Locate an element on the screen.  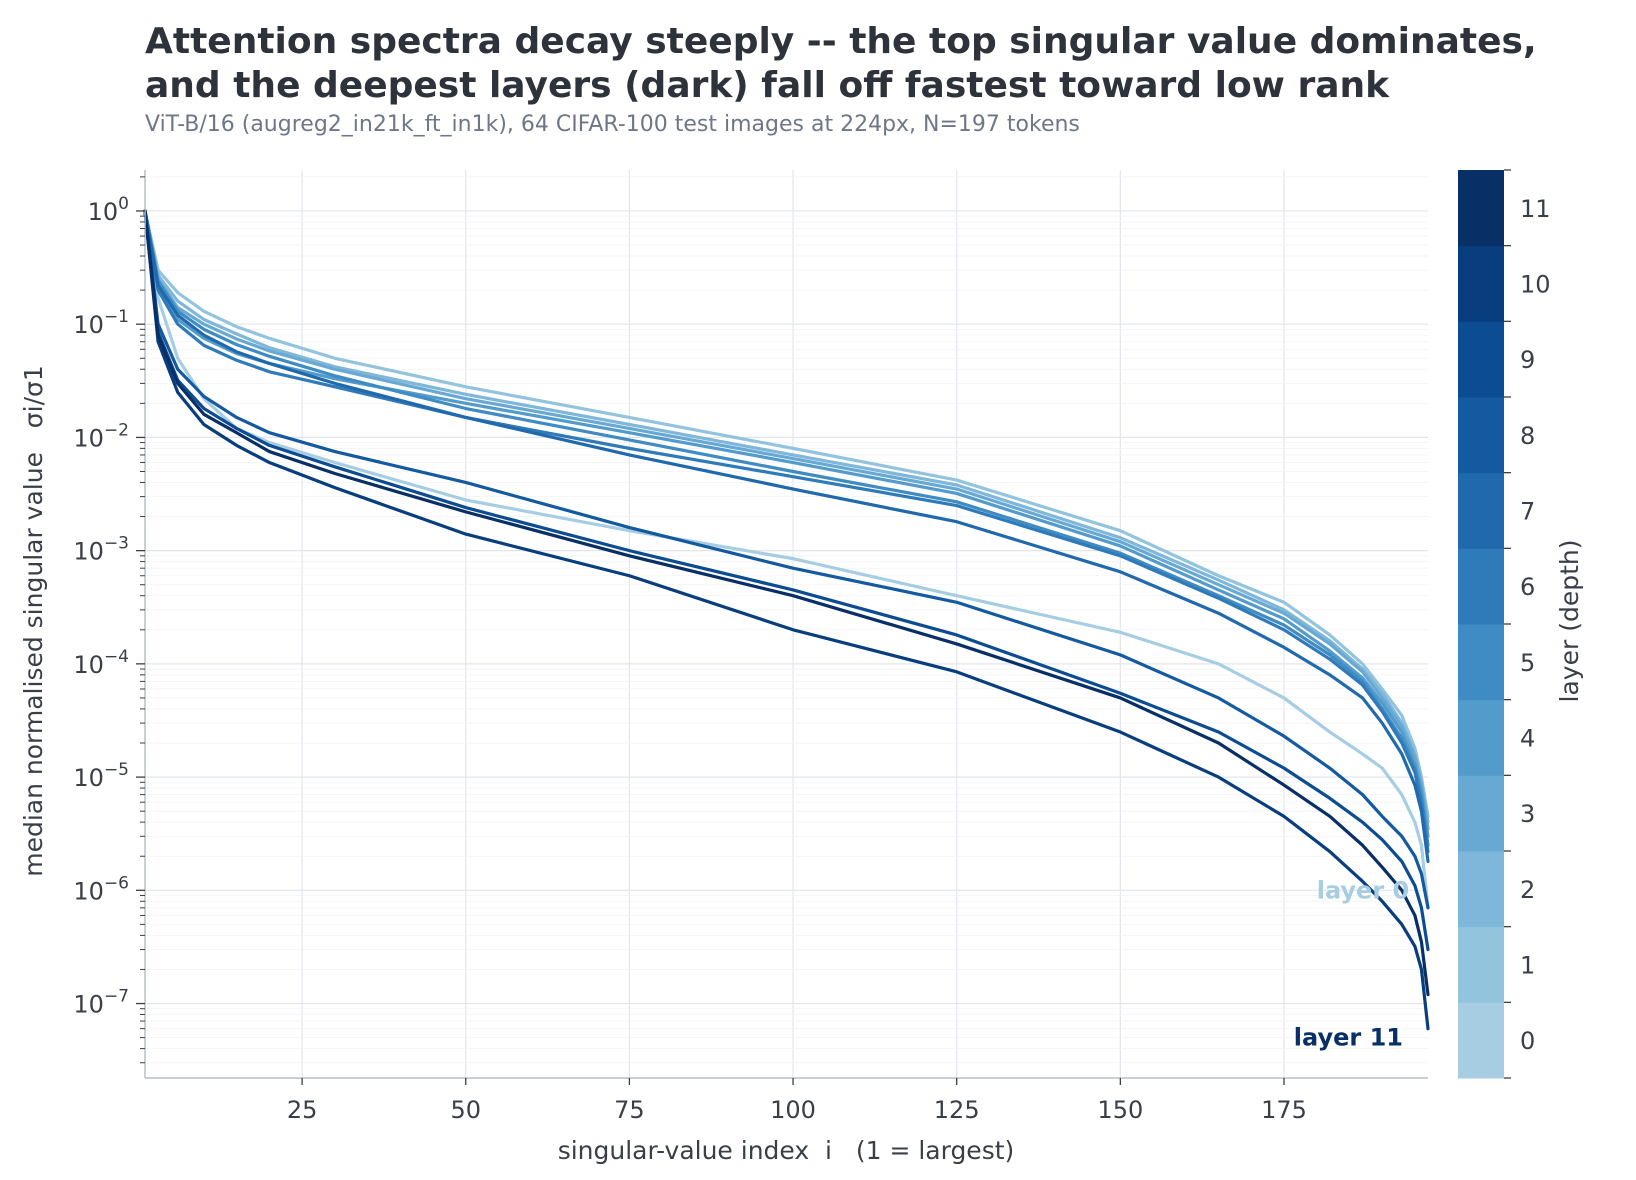
colorbar-tick-label: 9 is located at coordinates (1527, 360).